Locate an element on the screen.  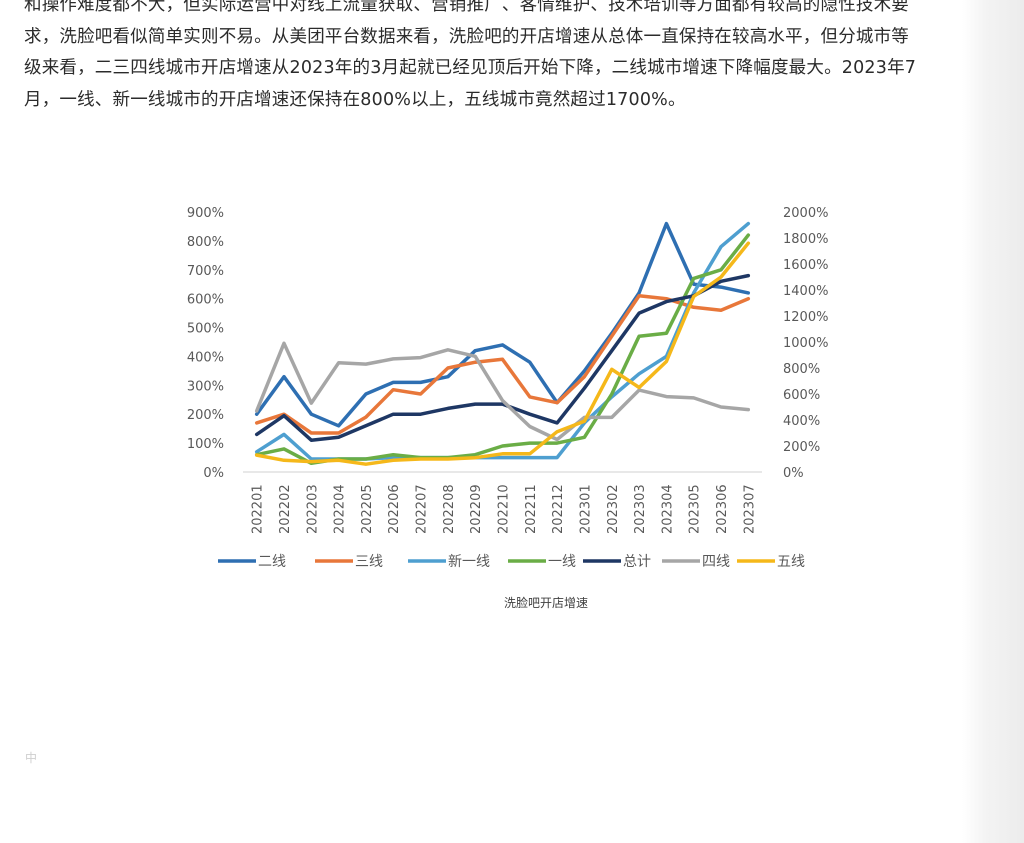
x-tick-label: 202301 is located at coordinates (585, 509).